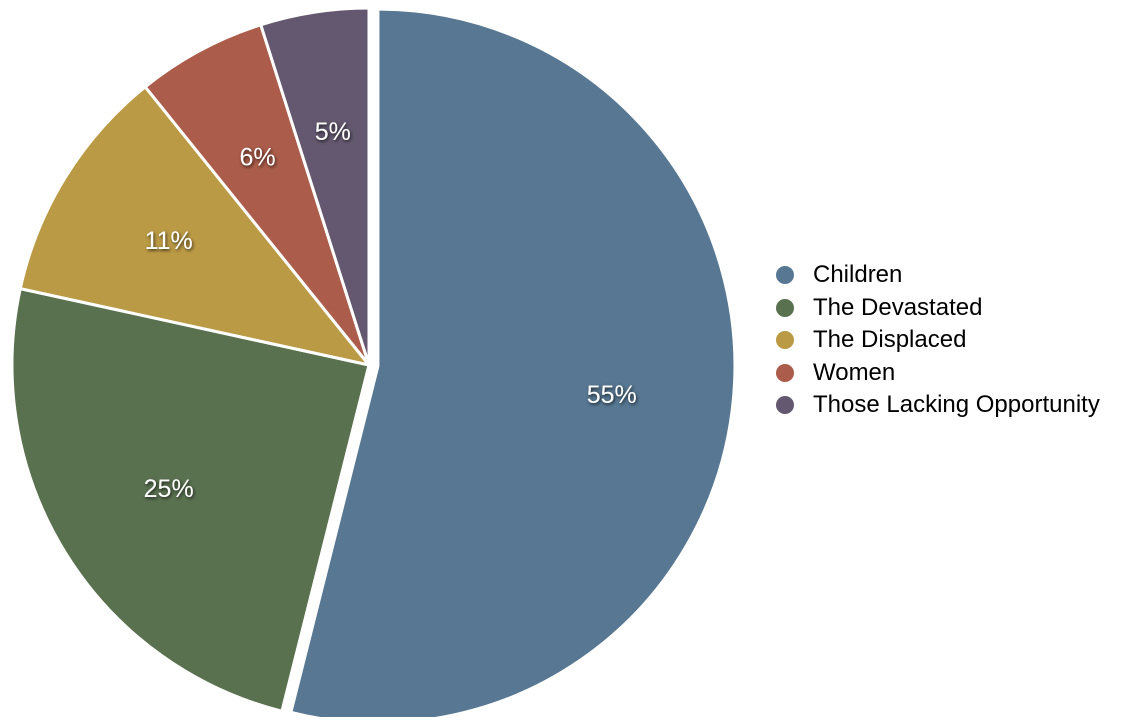 The width and height of the screenshot is (1140, 722). What do you see at coordinates (898, 307) in the screenshot?
I see `legend-label: The Devastated` at bounding box center [898, 307].